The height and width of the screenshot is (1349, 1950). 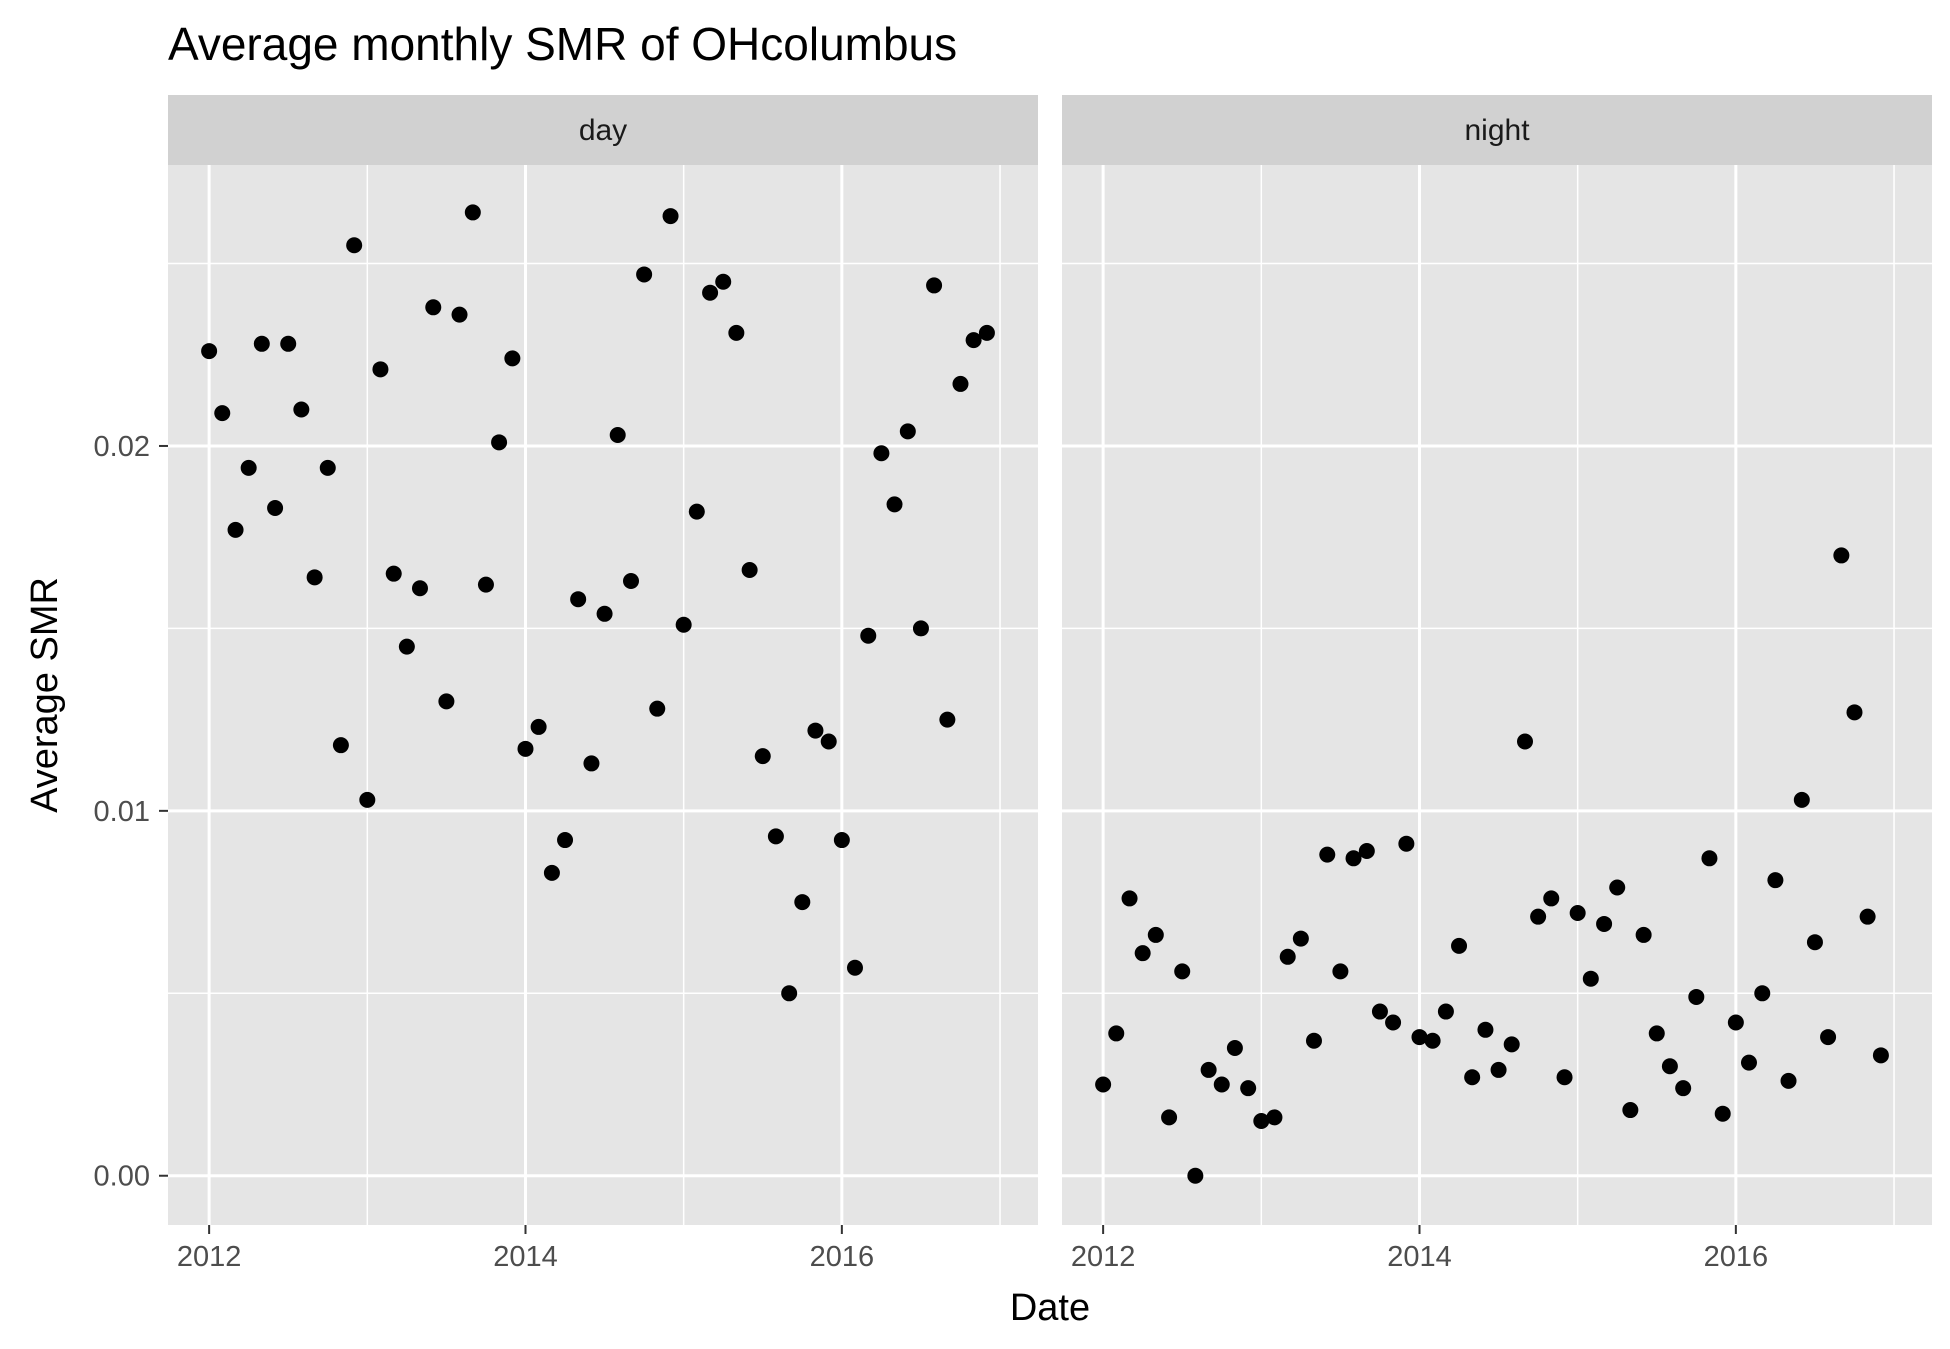 I want to click on x-axis-title: Date, so click(x=1050, y=1308).